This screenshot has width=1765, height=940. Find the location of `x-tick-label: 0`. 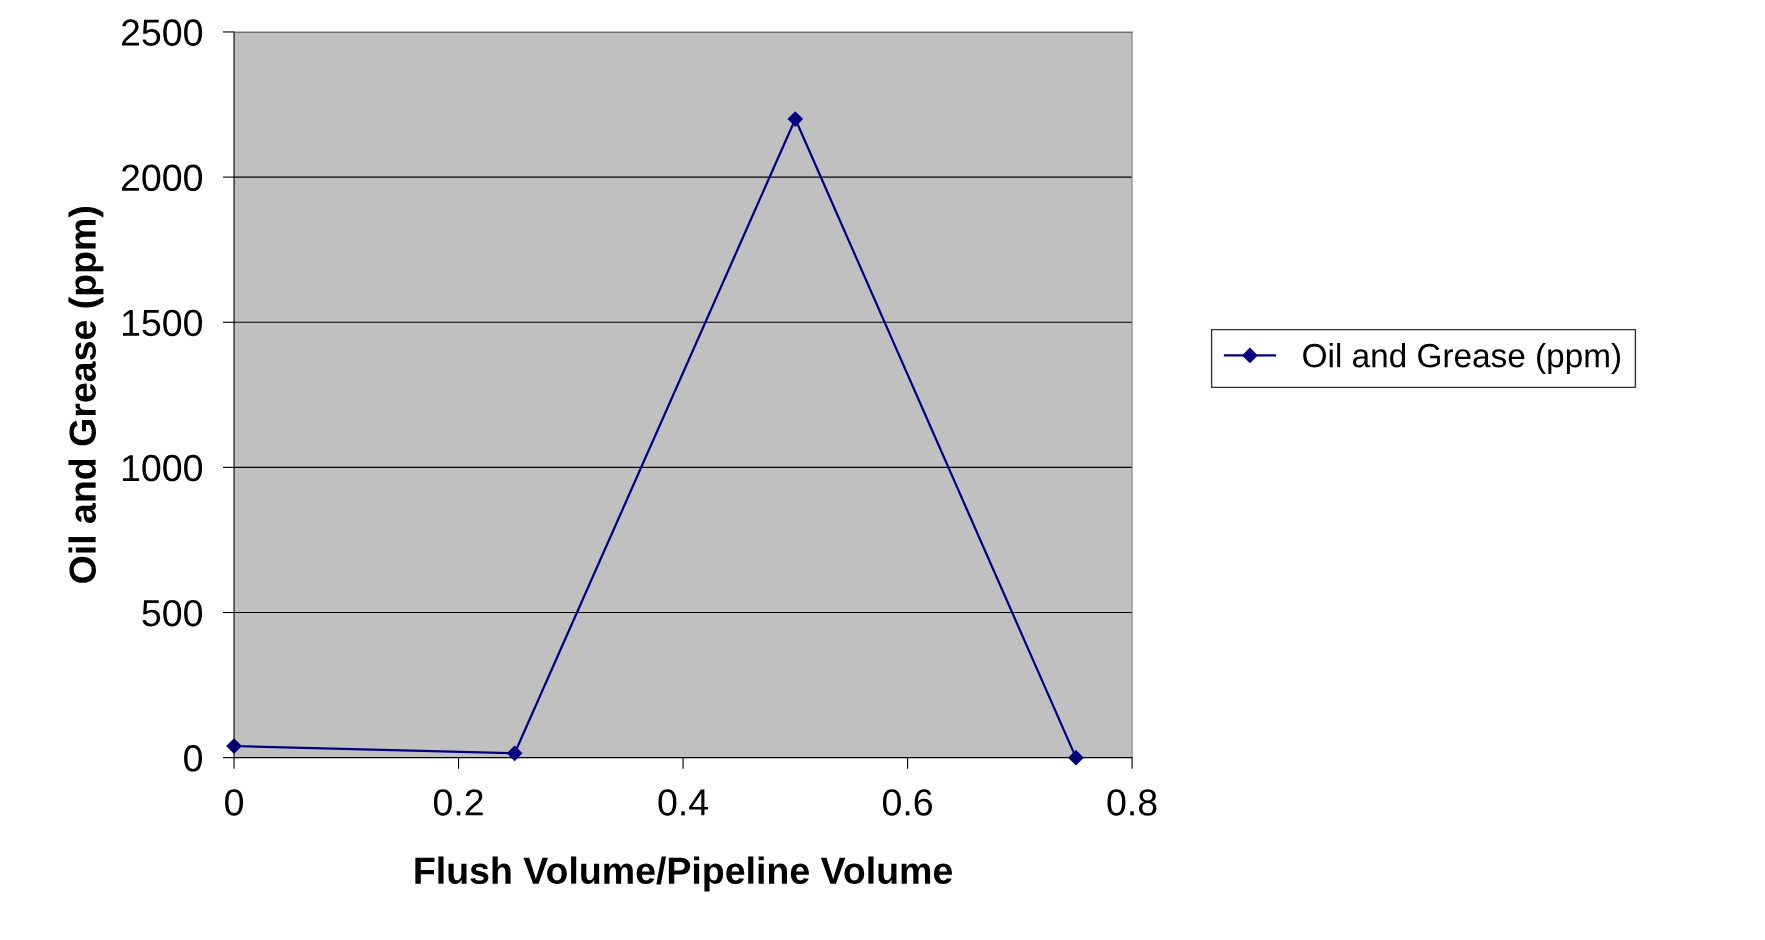

x-tick-label: 0 is located at coordinates (234, 802).